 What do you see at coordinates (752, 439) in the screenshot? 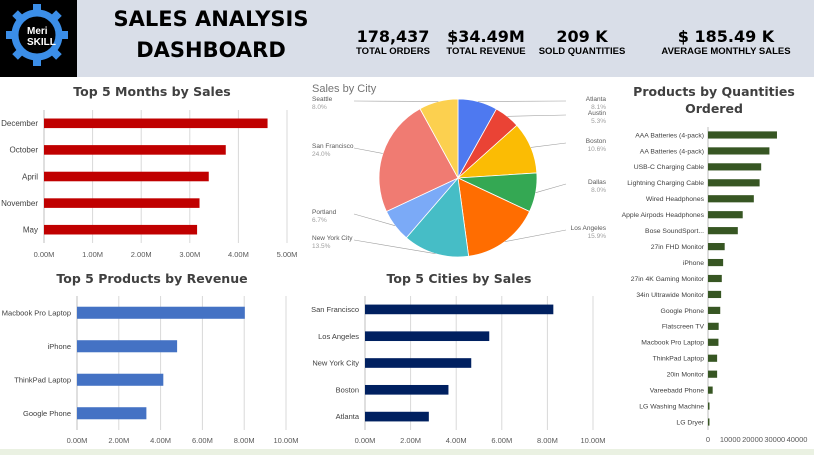
I see `x-tick-label: 20000` at bounding box center [752, 439].